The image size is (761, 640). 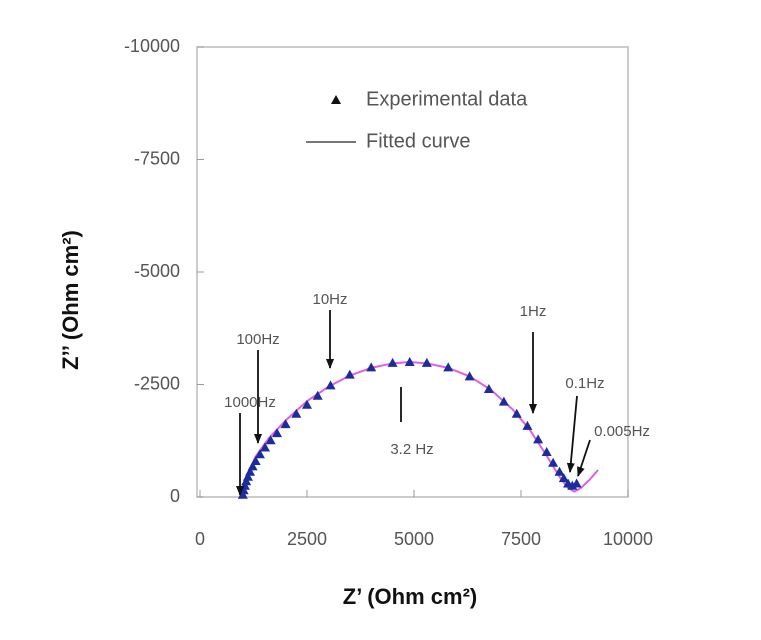 I want to click on annotation: 0.005Hz, so click(x=622, y=431).